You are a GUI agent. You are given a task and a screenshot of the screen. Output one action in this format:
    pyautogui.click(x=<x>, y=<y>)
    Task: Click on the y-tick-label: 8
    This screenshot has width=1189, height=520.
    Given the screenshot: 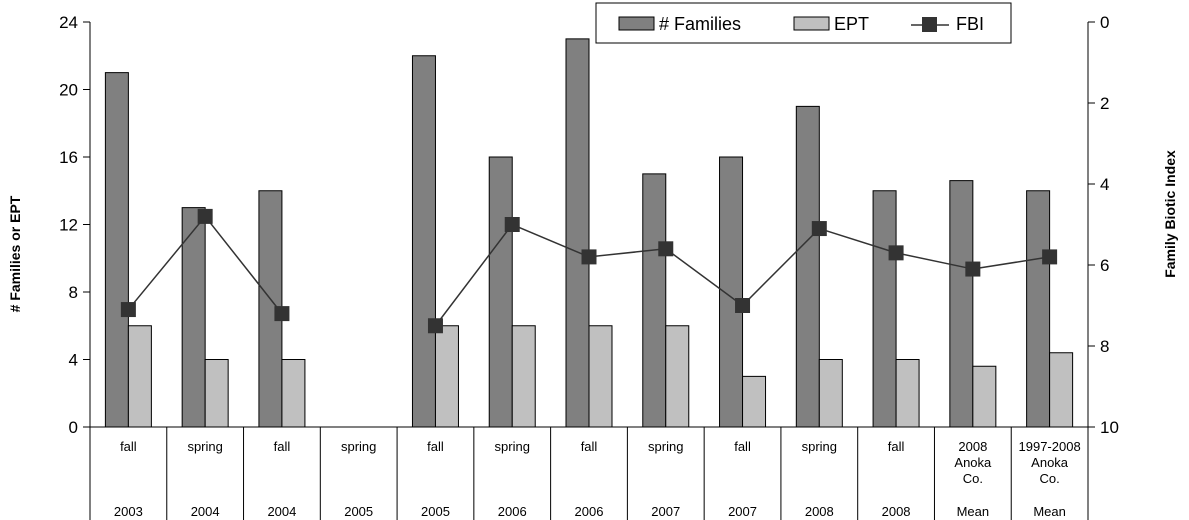 What is the action you would take?
    pyautogui.click(x=73, y=292)
    